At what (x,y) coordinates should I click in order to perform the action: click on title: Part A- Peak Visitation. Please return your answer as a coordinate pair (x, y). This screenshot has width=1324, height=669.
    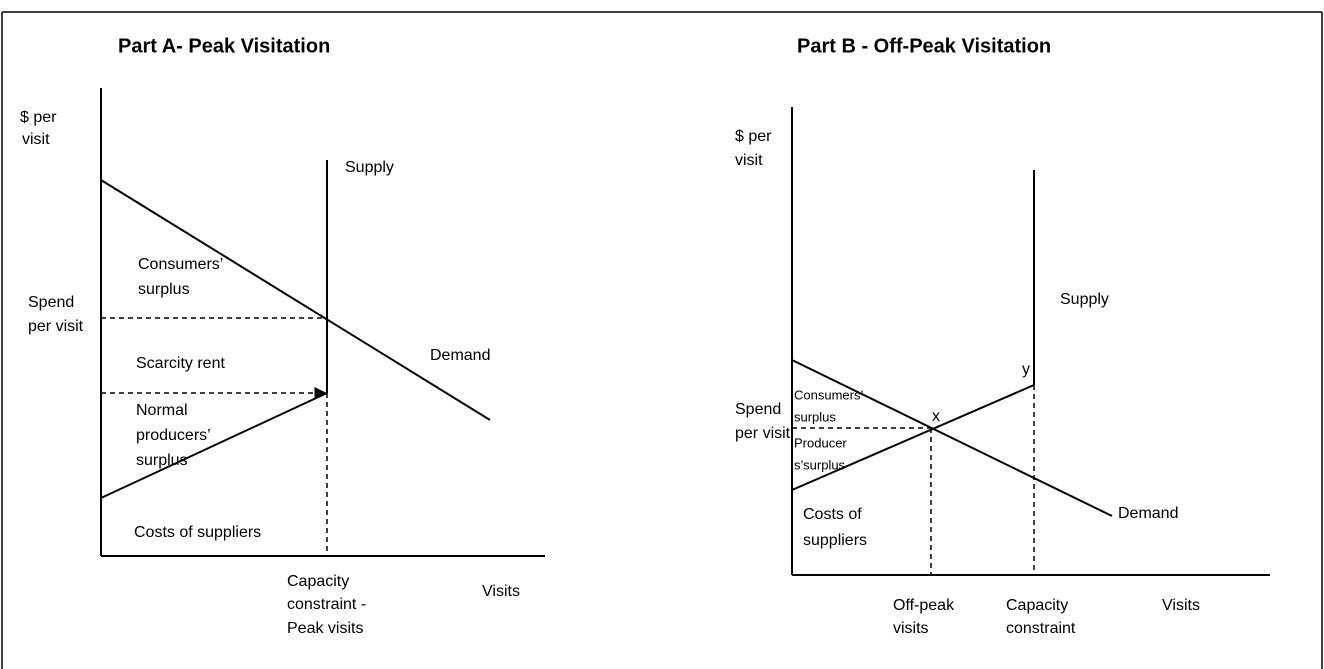
    Looking at the image, I should click on (224, 46).